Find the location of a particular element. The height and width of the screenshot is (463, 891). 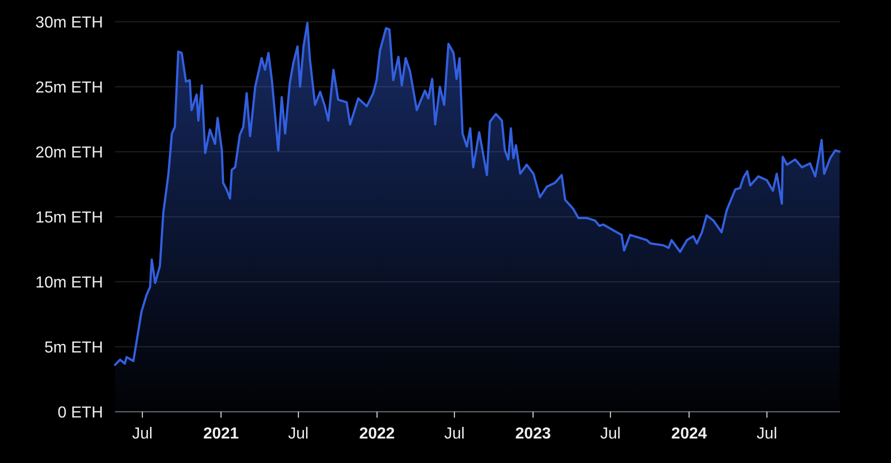

y-tick-label: 30m ETH is located at coordinates (69, 23).